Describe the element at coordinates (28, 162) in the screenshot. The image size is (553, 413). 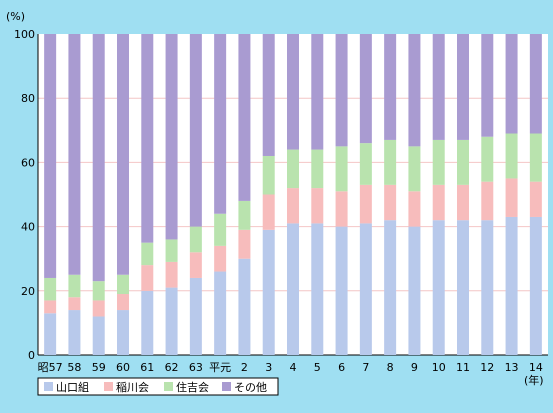
I see `y-tick-label: 60` at that location.